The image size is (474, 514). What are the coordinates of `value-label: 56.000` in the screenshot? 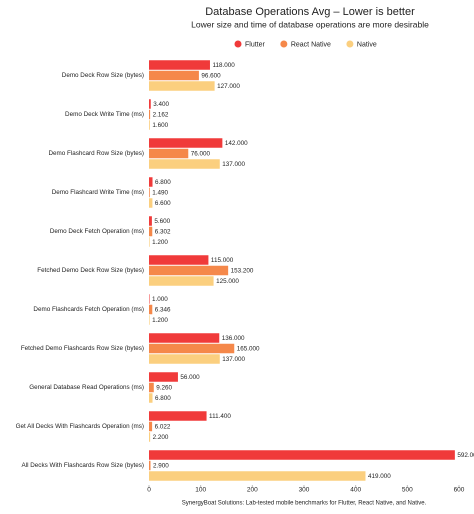 It's located at (190, 377).